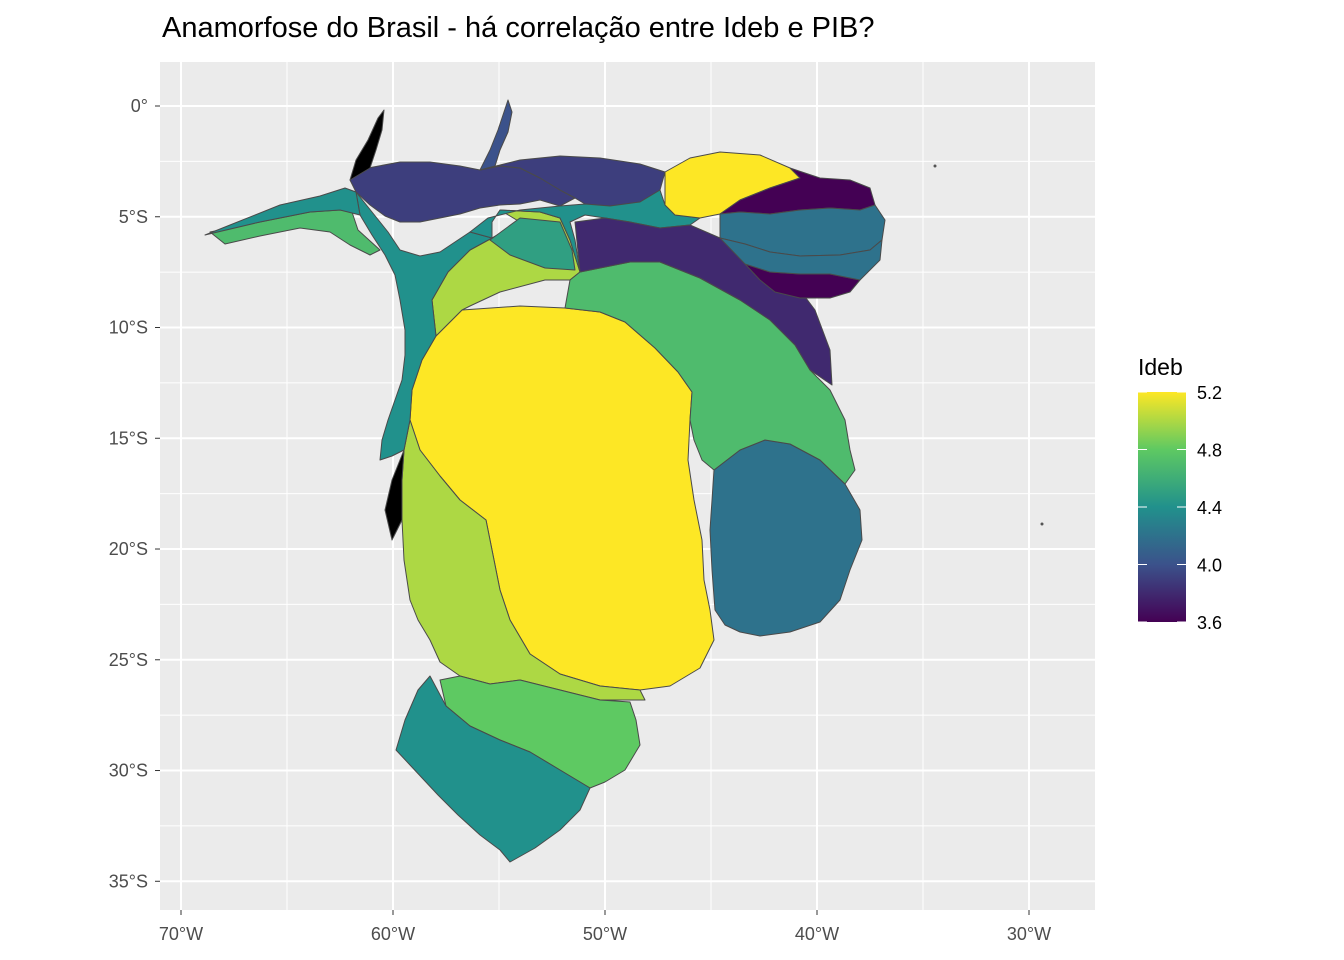 This screenshot has height=960, width=1344. What do you see at coordinates (605, 934) in the screenshot?
I see `x-tick-label: 50°W` at bounding box center [605, 934].